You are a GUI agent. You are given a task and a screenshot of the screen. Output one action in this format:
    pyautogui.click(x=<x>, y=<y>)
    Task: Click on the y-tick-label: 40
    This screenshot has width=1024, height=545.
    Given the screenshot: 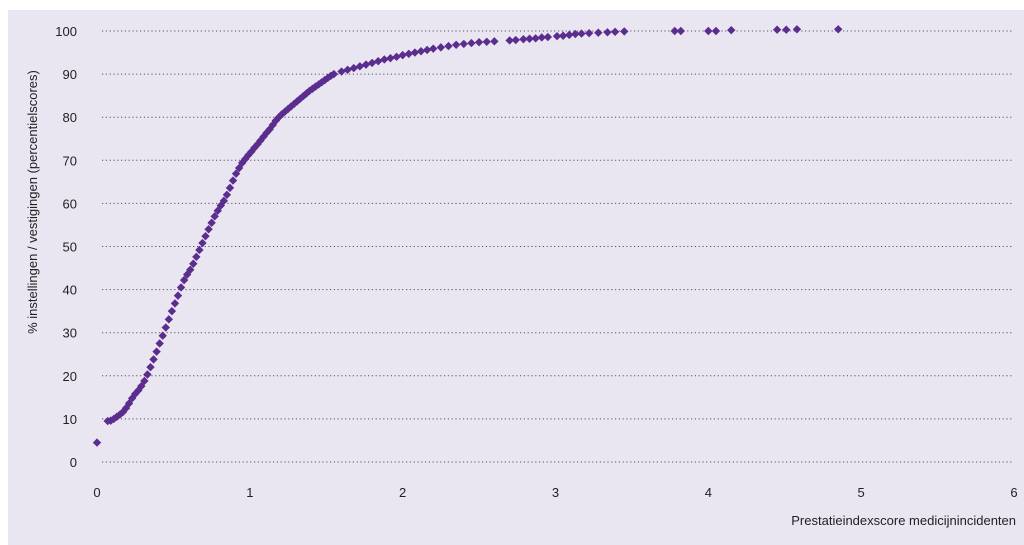 What is the action you would take?
    pyautogui.click(x=70, y=290)
    